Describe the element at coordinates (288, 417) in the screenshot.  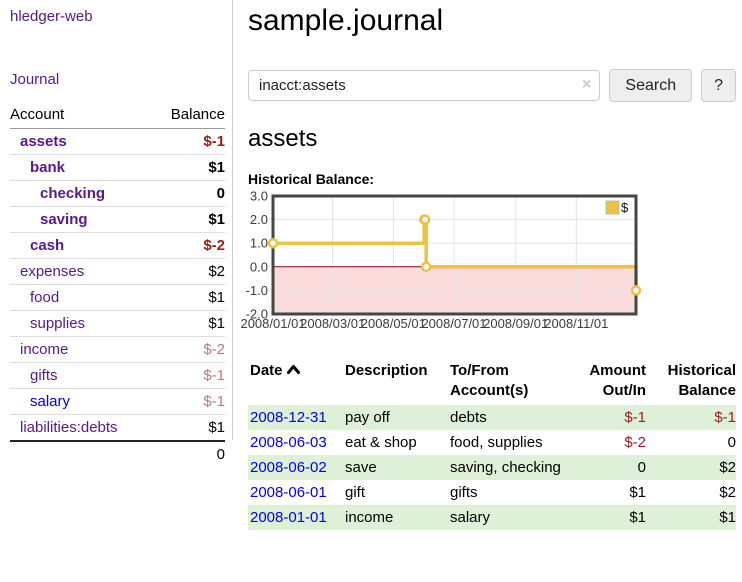
I see `transaction-date-link: 2008-12-31` at that location.